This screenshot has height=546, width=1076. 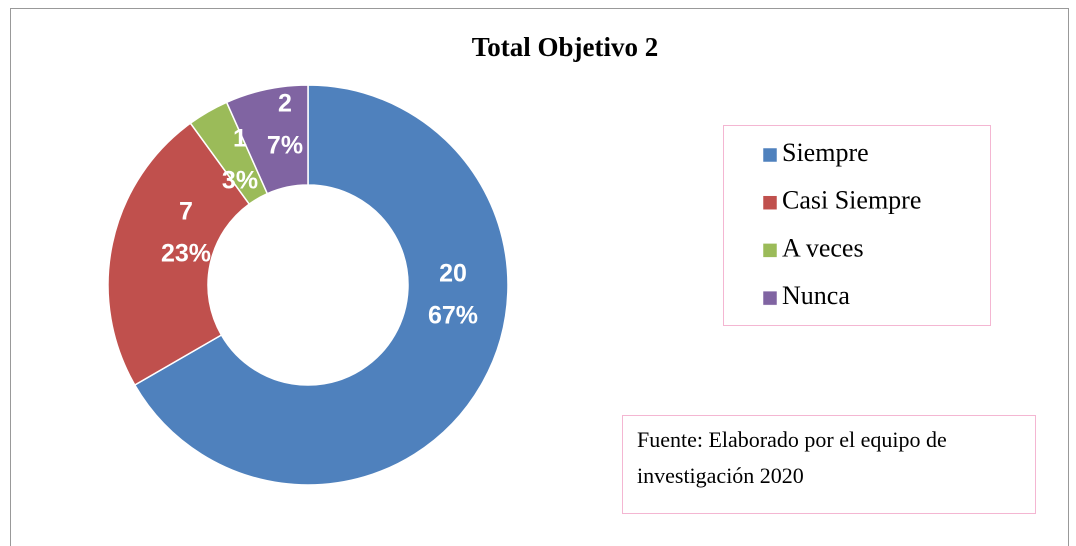 What do you see at coordinates (240, 139) in the screenshot?
I see `data-label: 1` at bounding box center [240, 139].